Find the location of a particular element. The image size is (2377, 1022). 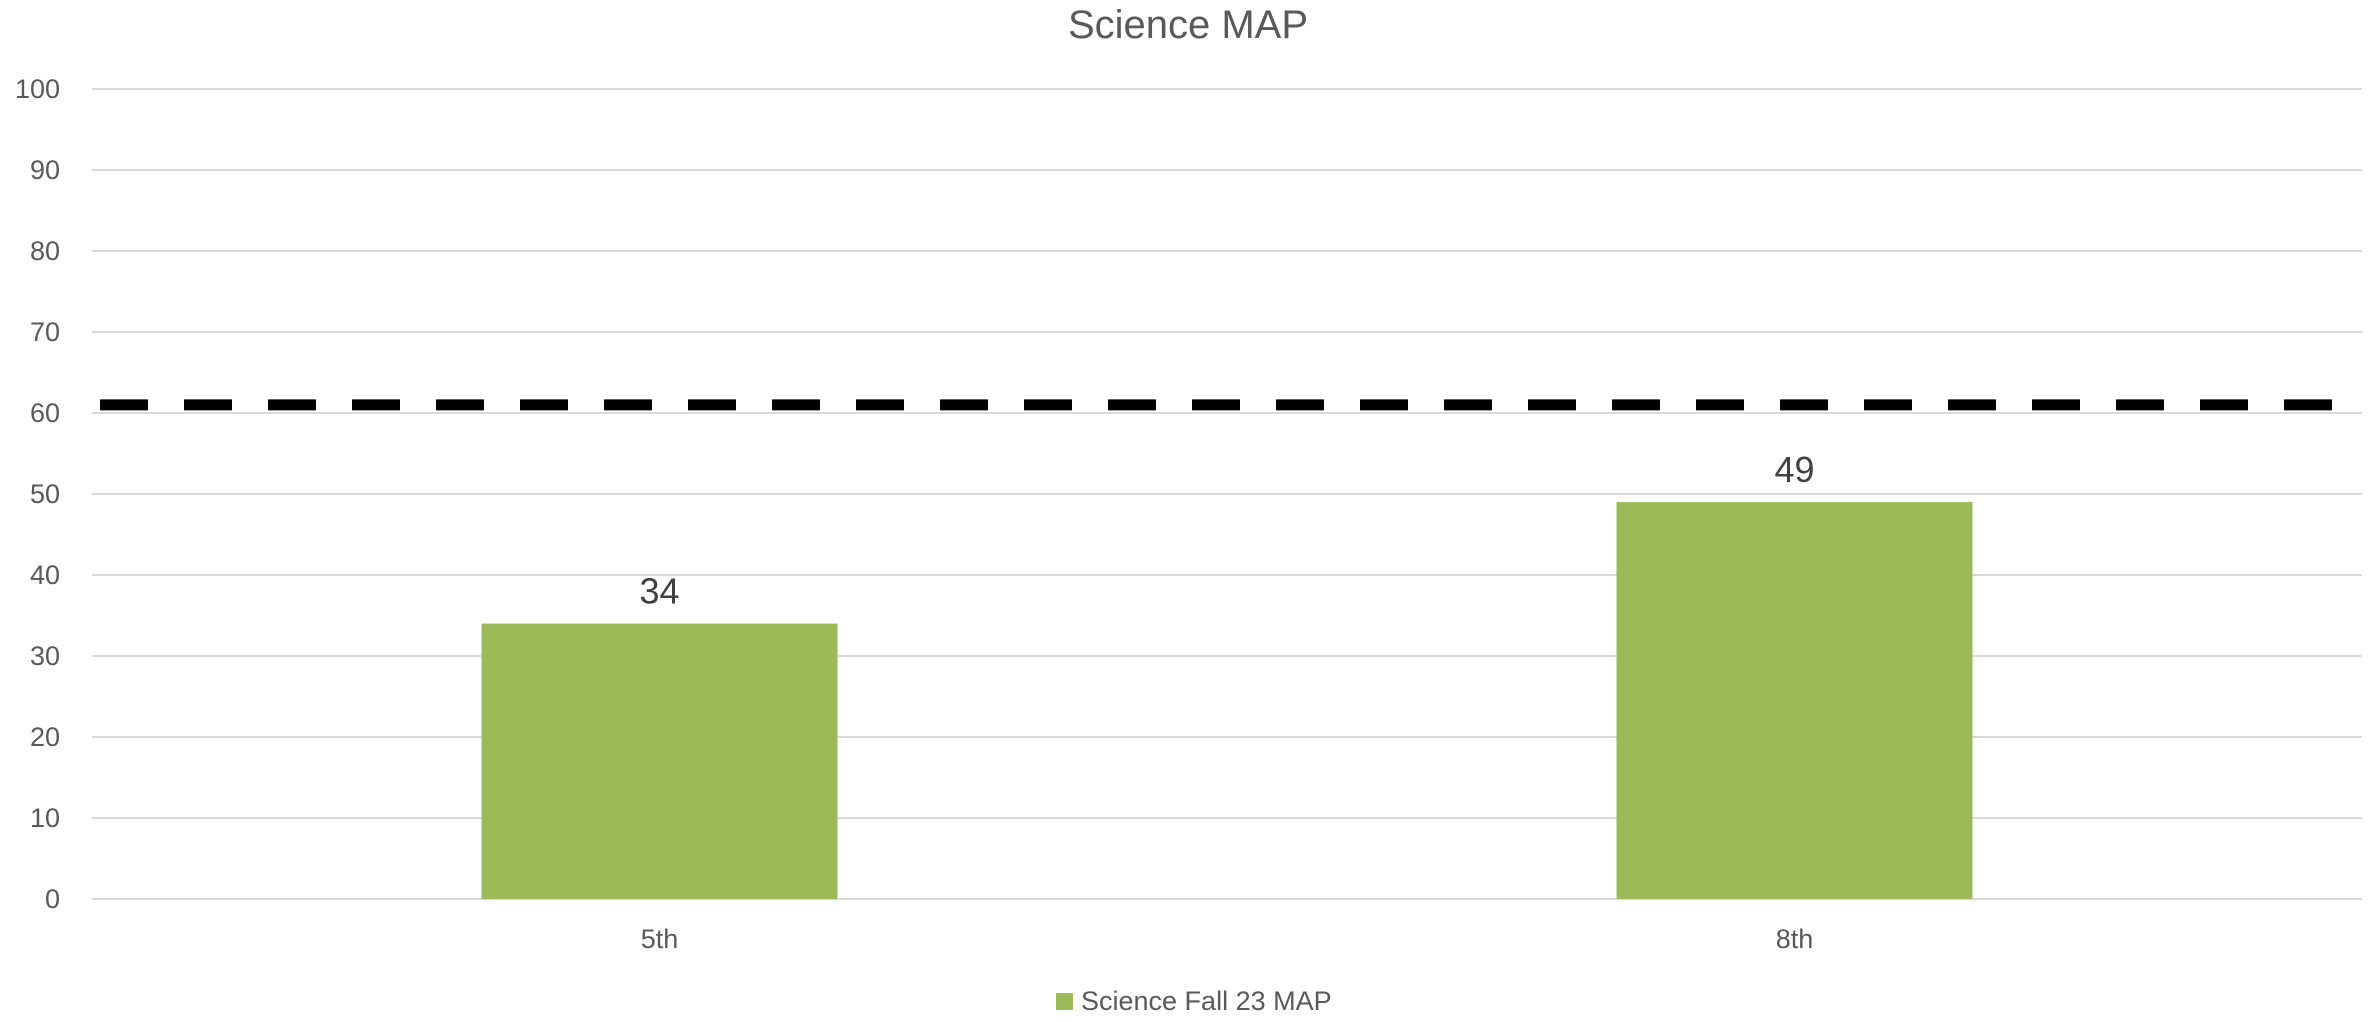

y-tick-label: 20 is located at coordinates (45, 737).